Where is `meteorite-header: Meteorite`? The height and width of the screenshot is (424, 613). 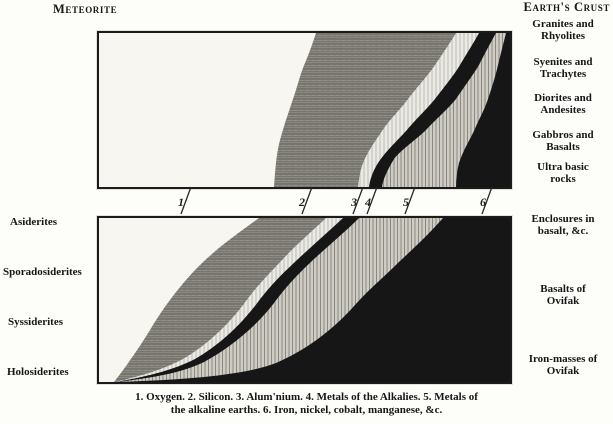 meteorite-header: Meteorite is located at coordinates (85, 9).